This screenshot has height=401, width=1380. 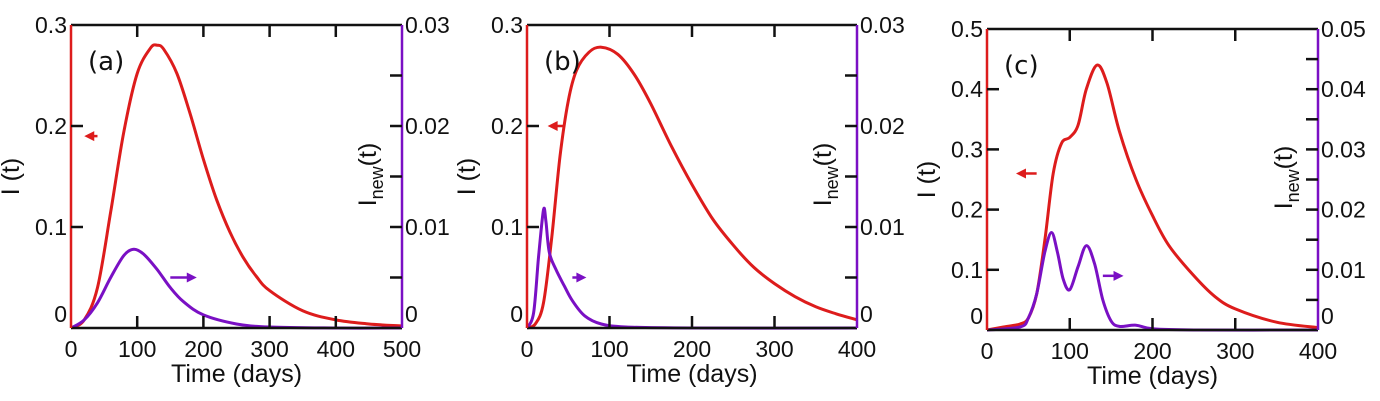 What do you see at coordinates (1343, 89) in the screenshot?
I see `y-right-tick-label: 0.04` at bounding box center [1343, 89].